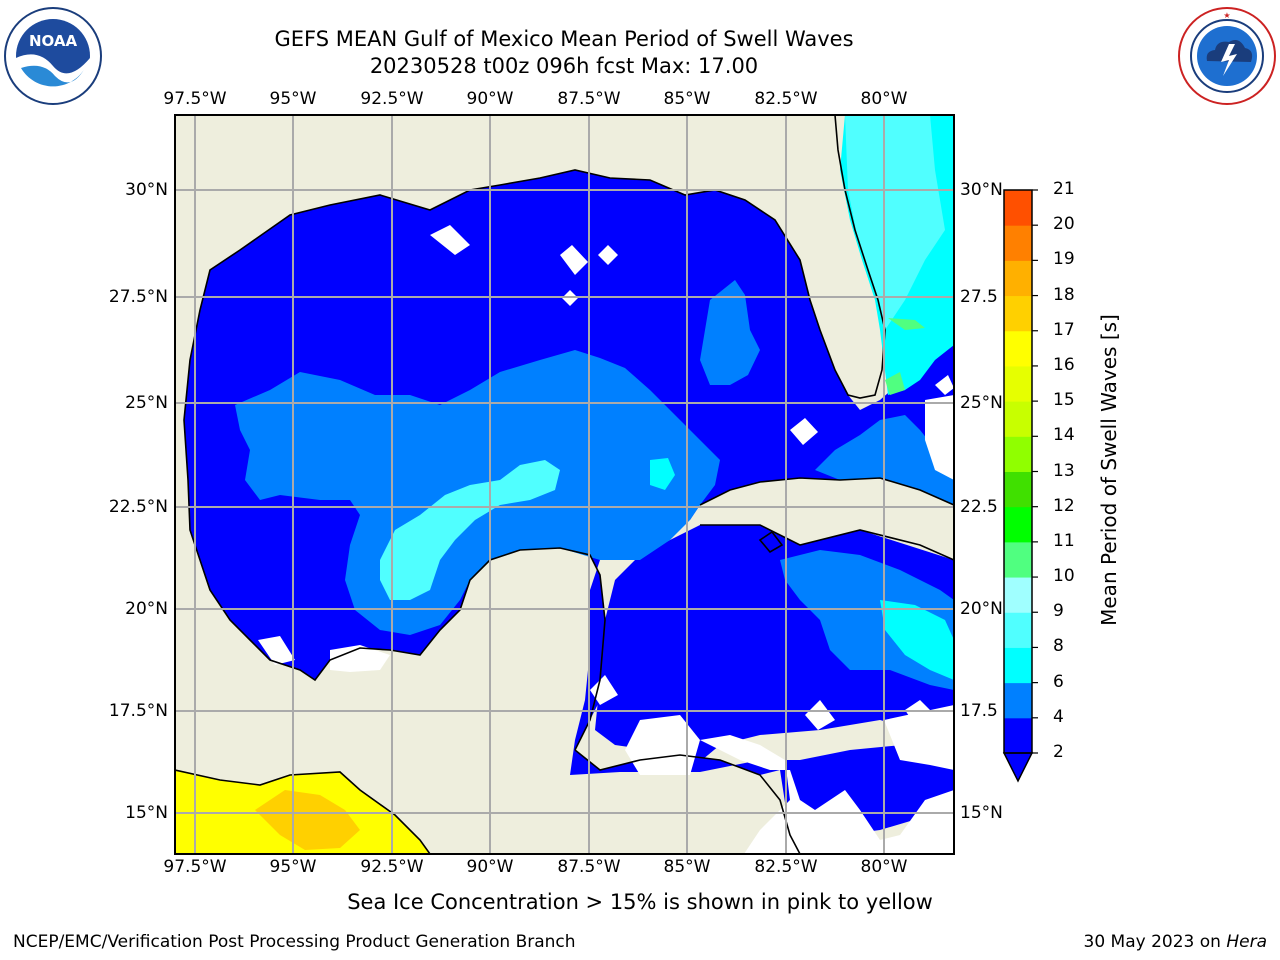  What do you see at coordinates (589, 867) in the screenshot?
I see `lon-label-bottom: 87.5°W` at bounding box center [589, 867].